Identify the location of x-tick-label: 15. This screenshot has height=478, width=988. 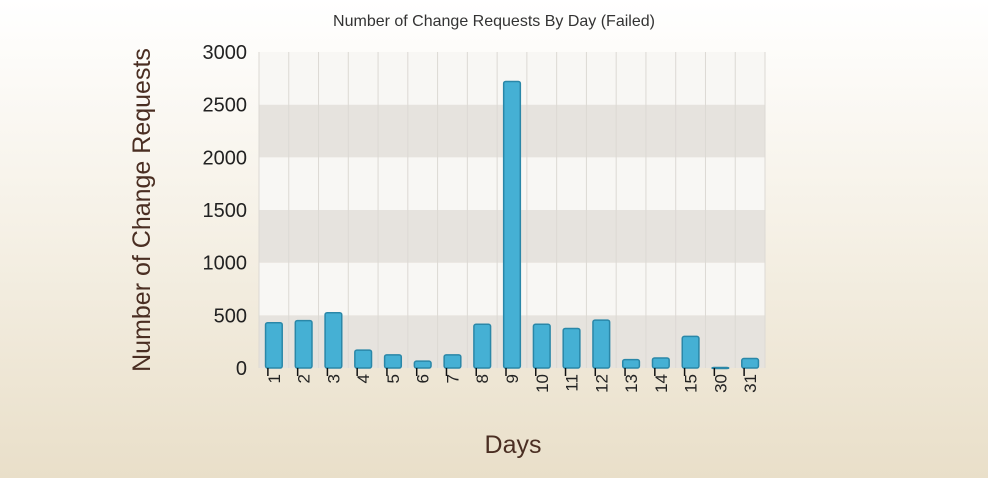
(691, 383).